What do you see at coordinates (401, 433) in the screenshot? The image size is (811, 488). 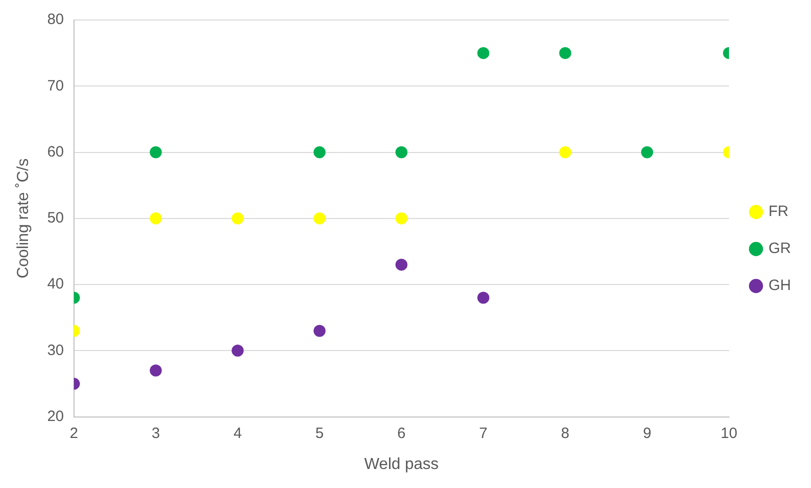 I see `x-tick-label: 6` at bounding box center [401, 433].